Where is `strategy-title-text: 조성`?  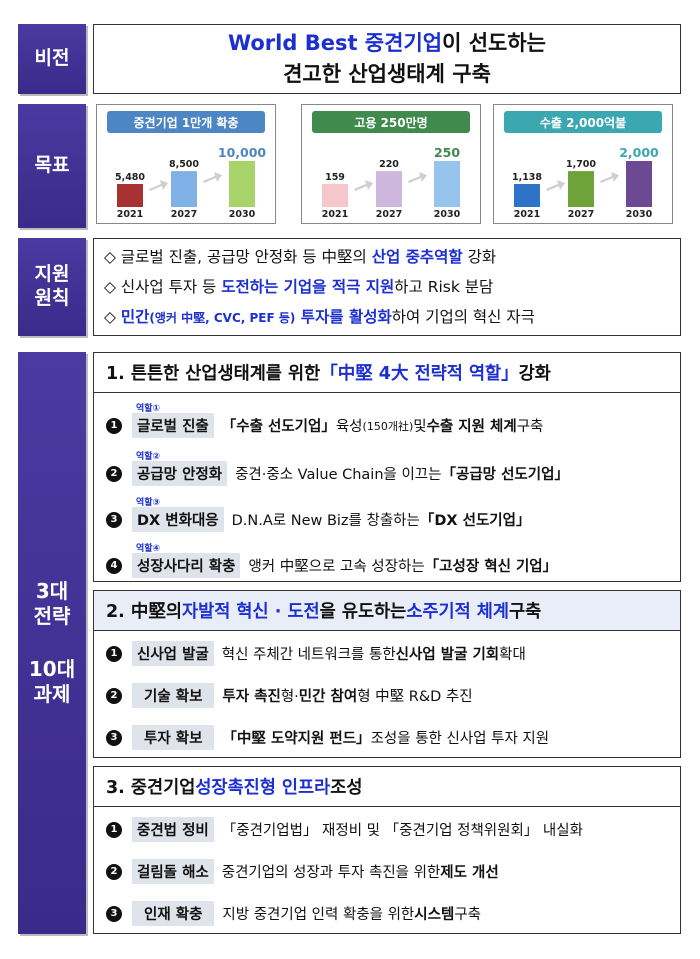 strategy-title-text: 조성 is located at coordinates (346, 788).